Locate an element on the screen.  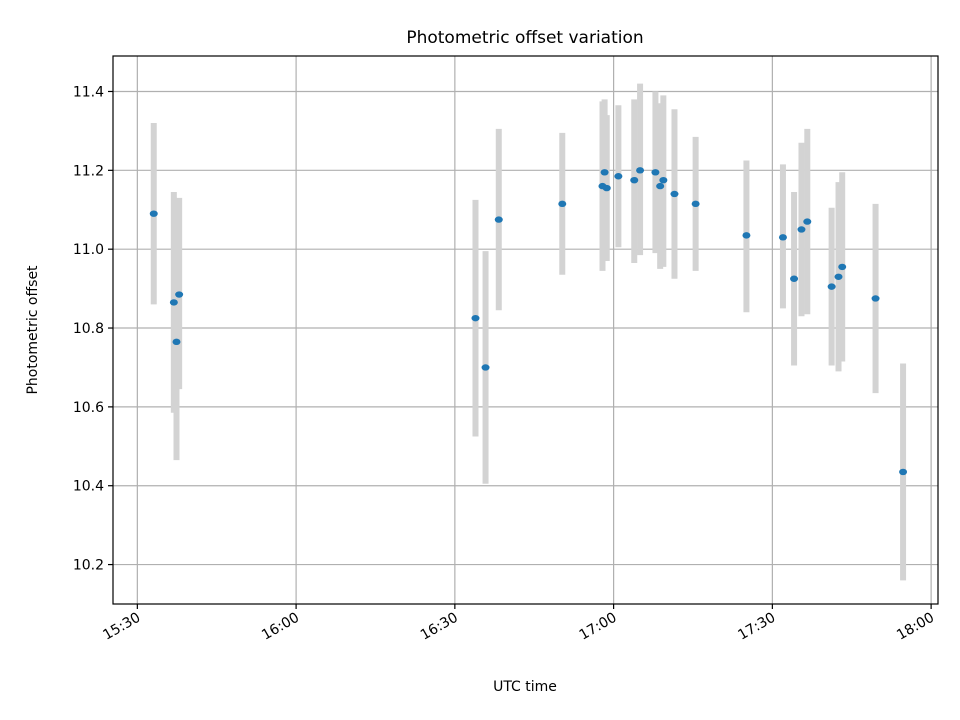
x-tick-label: 15:30 is located at coordinates (121, 627).